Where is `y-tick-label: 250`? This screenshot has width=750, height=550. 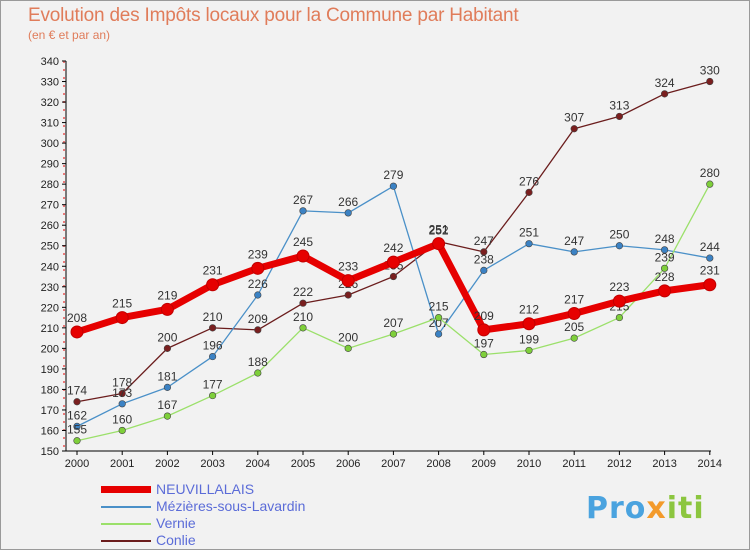
y-tick-label: 250 is located at coordinates (50, 247).